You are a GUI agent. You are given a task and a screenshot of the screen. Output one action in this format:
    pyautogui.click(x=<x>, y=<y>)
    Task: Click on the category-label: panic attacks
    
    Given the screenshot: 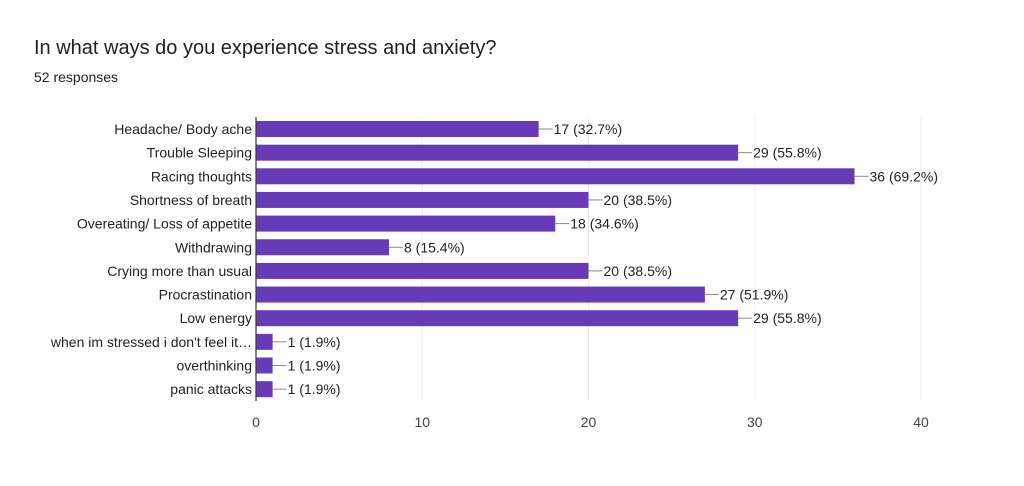 What is the action you would take?
    pyautogui.click(x=211, y=389)
    